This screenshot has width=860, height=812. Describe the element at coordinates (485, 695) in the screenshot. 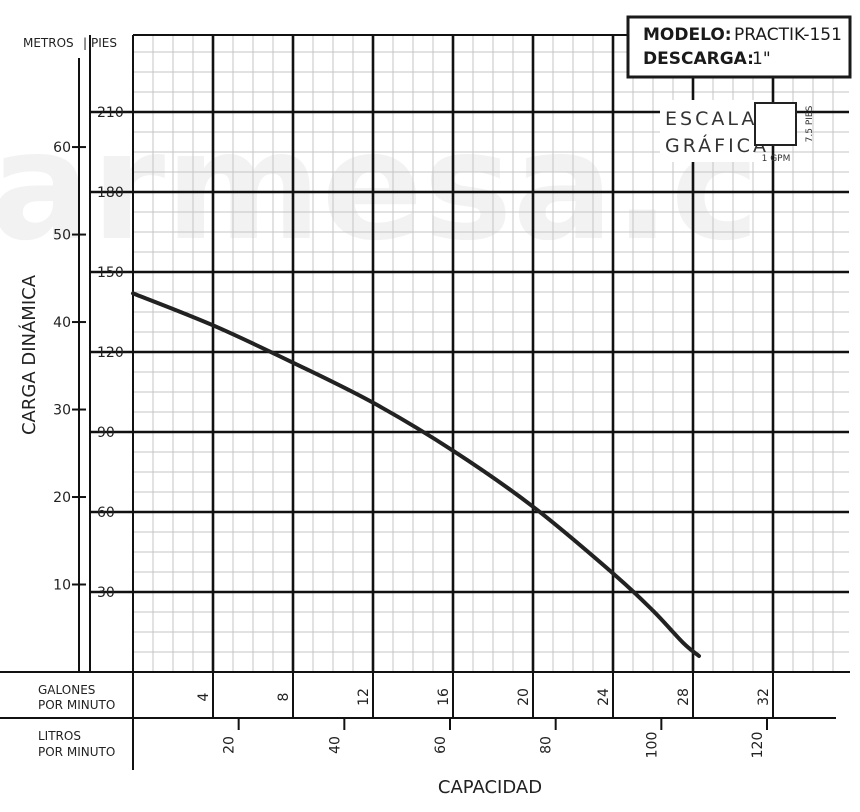

I see `x-ticks-gpm: 4 8 12 16 20 24 28 32` at that location.